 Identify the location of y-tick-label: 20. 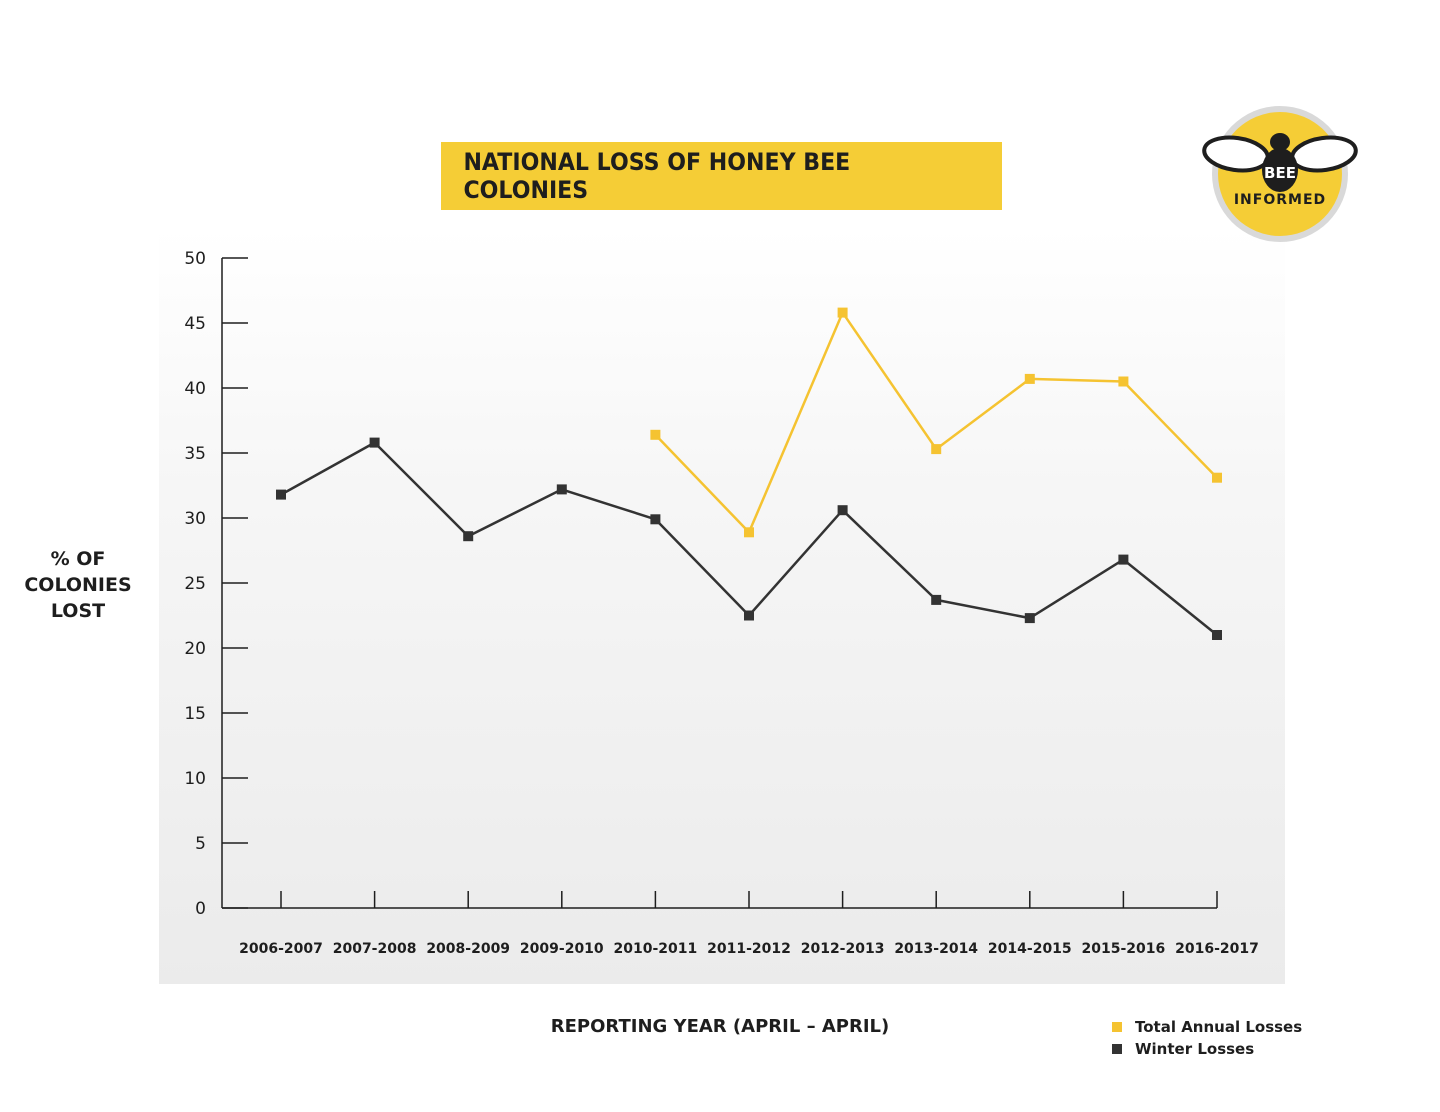
(195, 649).